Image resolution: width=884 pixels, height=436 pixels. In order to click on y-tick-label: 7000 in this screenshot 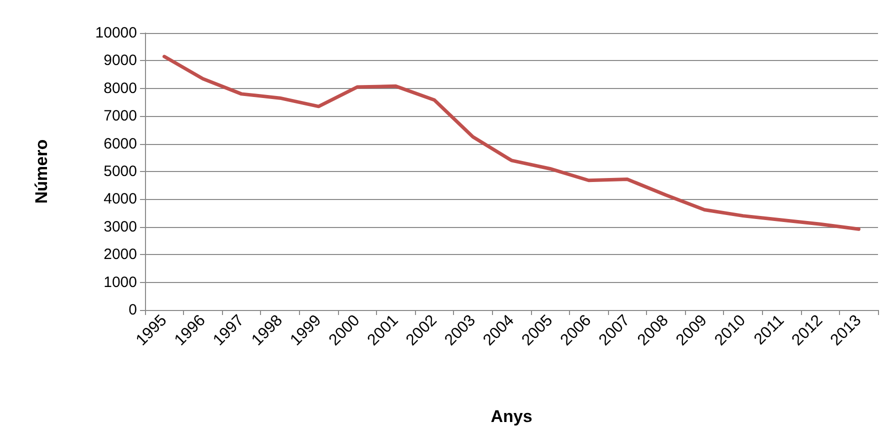, I will do `click(120, 116)`.